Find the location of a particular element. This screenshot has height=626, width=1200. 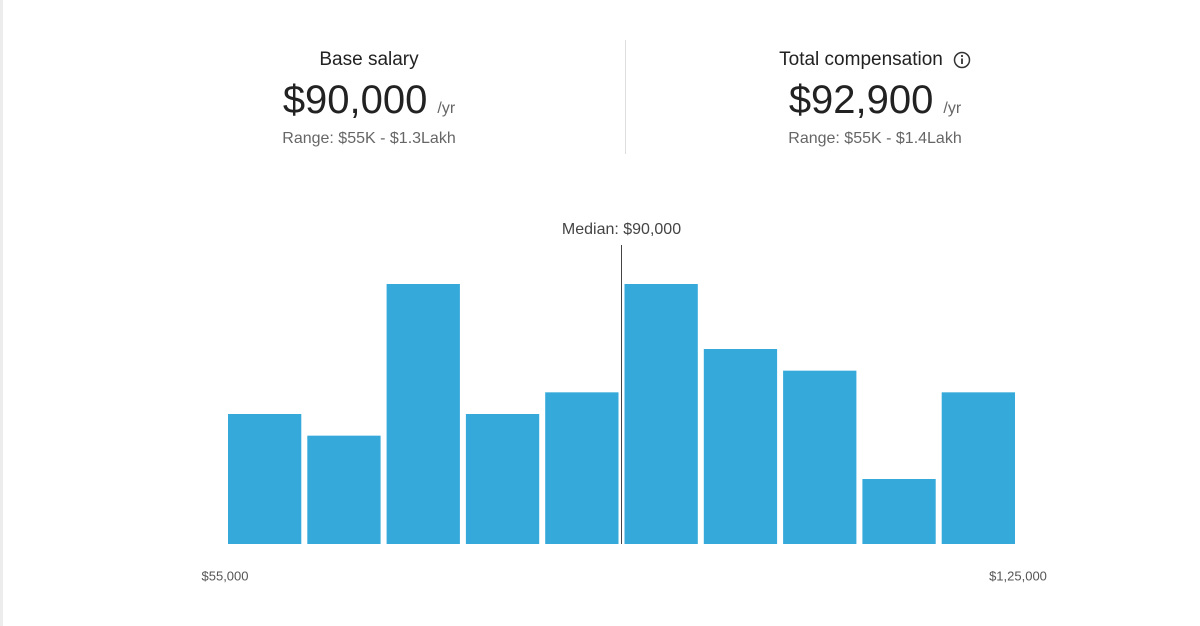

range: Range: $55K - $1.4Lakh is located at coordinates (875, 138).